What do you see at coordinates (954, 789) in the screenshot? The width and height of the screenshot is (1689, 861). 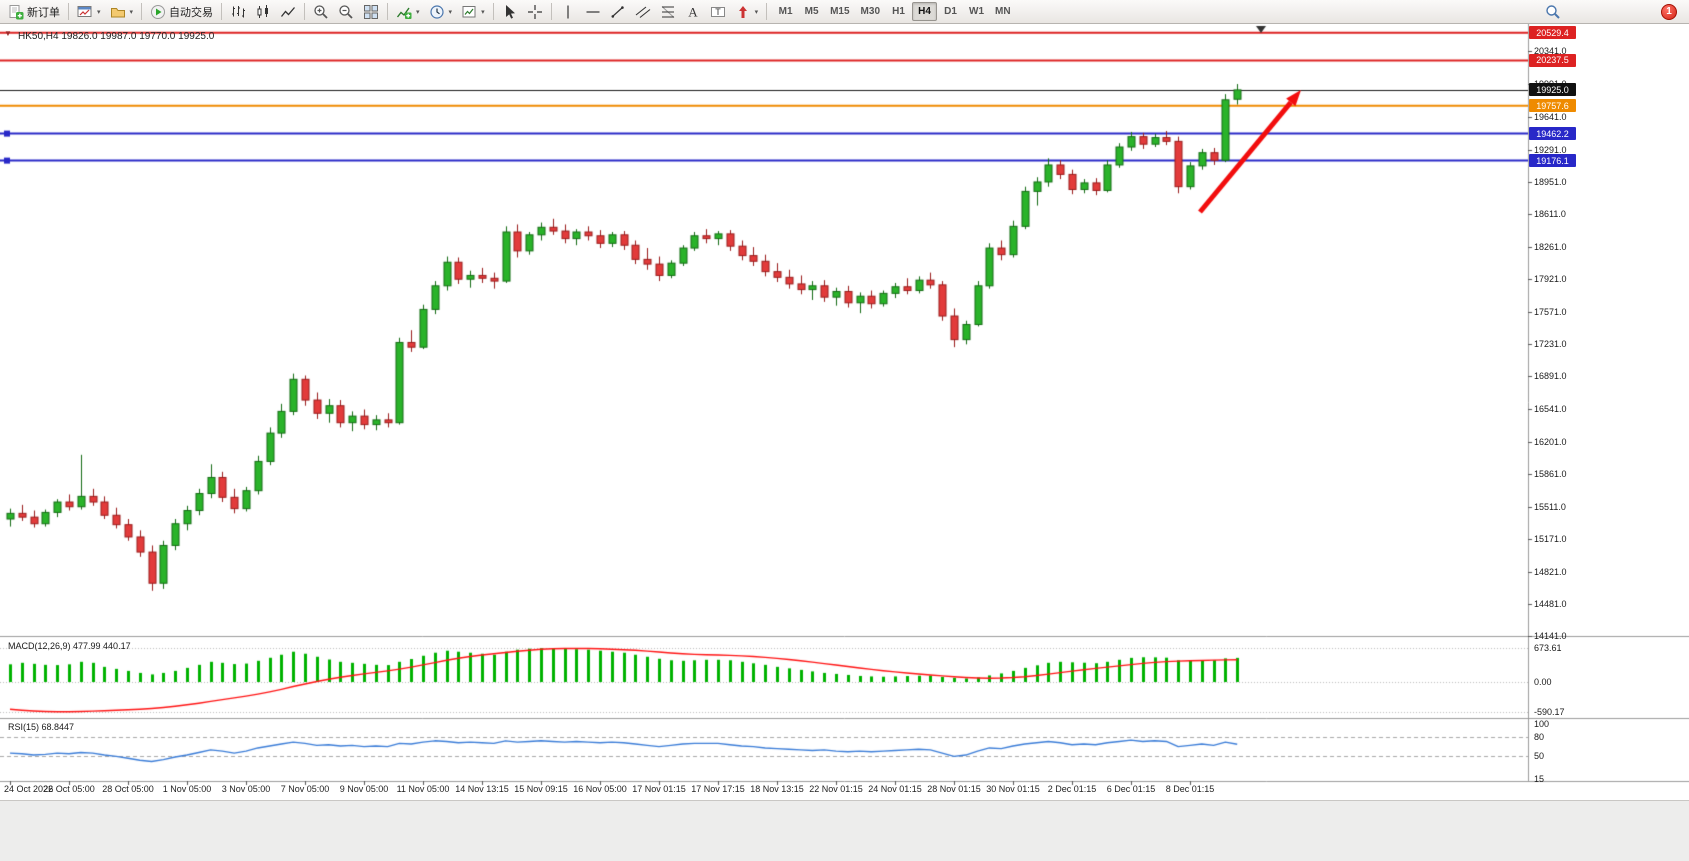 I see `time-axis-label: 28 Nov 01:15` at bounding box center [954, 789].